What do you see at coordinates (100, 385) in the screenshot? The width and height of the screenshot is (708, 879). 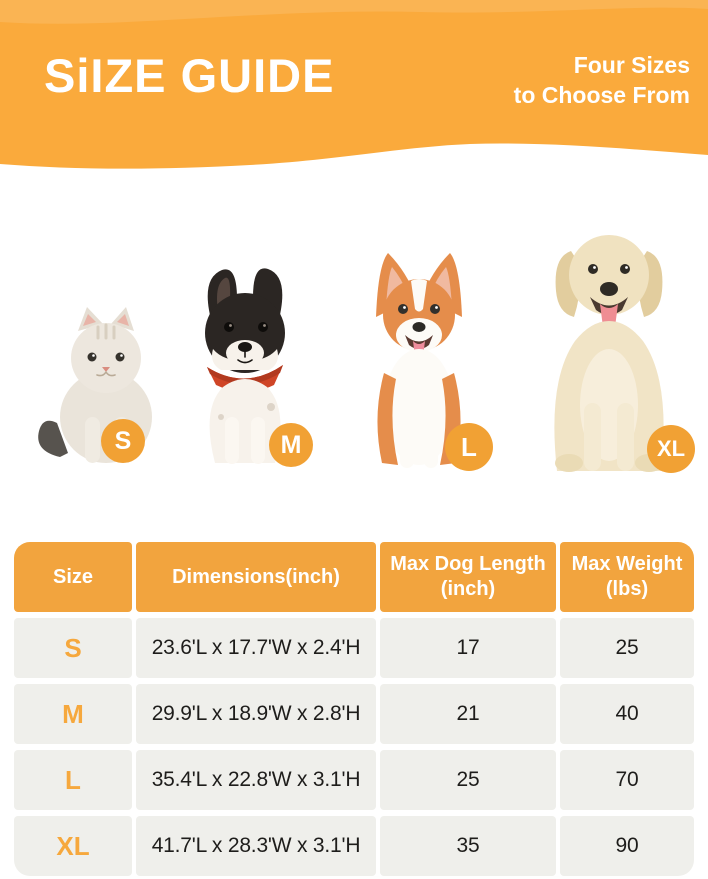 I see `cat-image` at bounding box center [100, 385].